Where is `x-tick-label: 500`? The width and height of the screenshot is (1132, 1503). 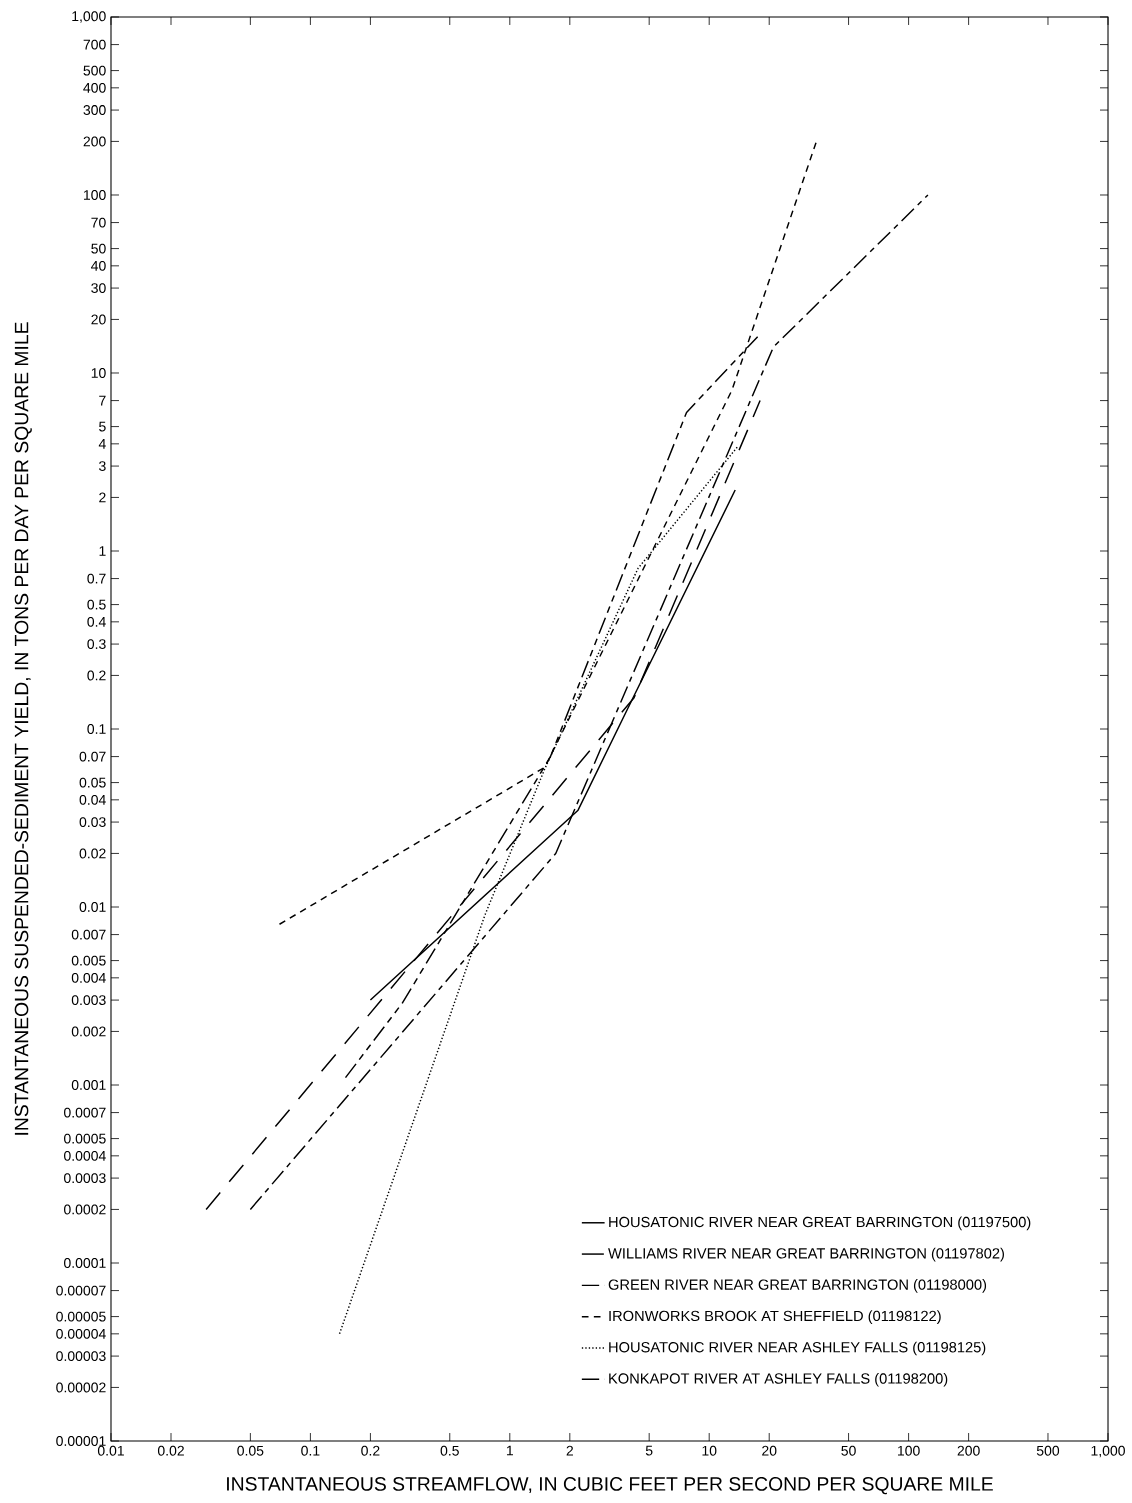
x-tick-label: 500 is located at coordinates (1048, 1450).